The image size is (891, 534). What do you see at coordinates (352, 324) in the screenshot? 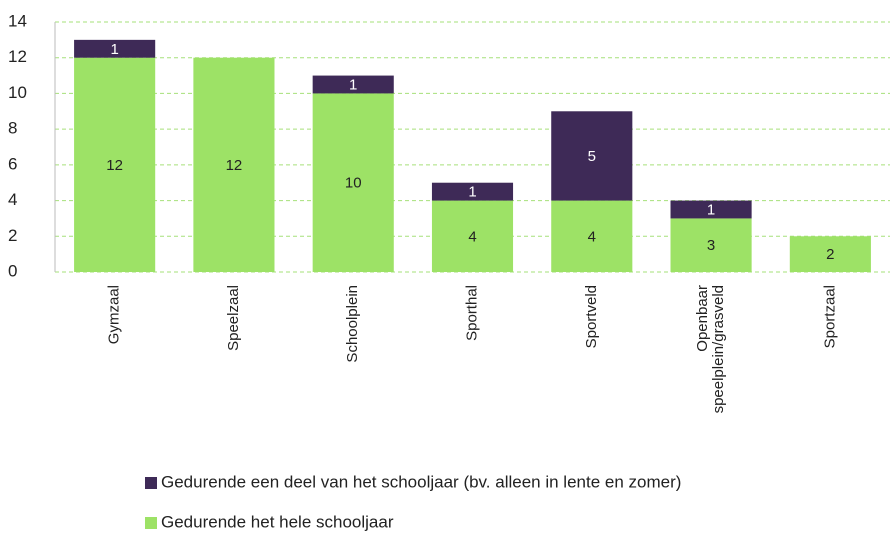
I see `x-tick-label: Schoolplein` at bounding box center [352, 324].